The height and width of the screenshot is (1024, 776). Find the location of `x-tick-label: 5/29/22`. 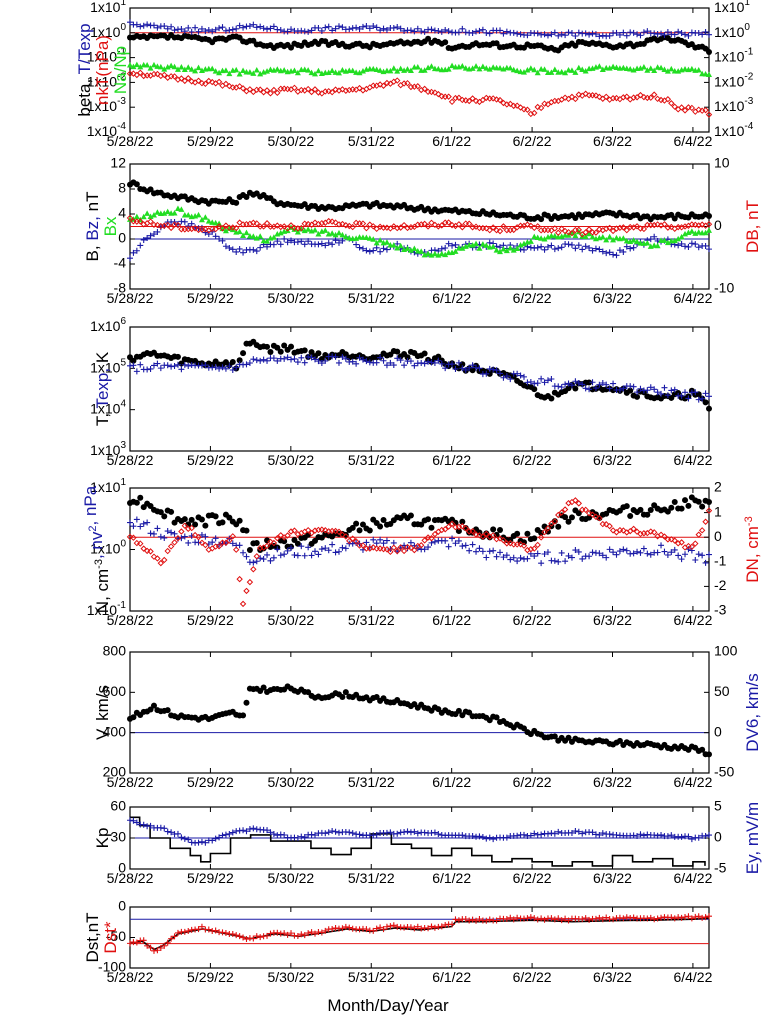

x-tick-label: 5/29/22 is located at coordinates (210, 141).